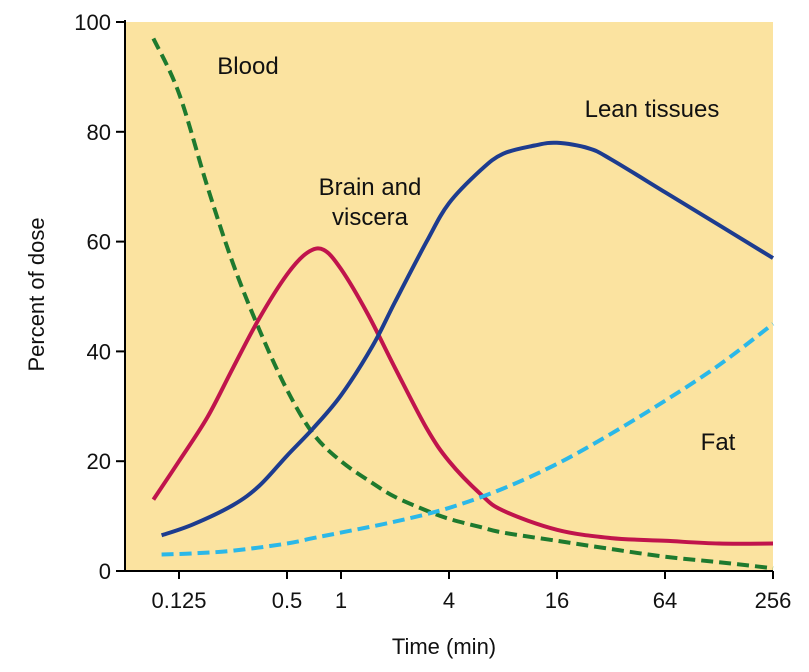  I want to click on y-tick-label: 40, so click(99, 351).